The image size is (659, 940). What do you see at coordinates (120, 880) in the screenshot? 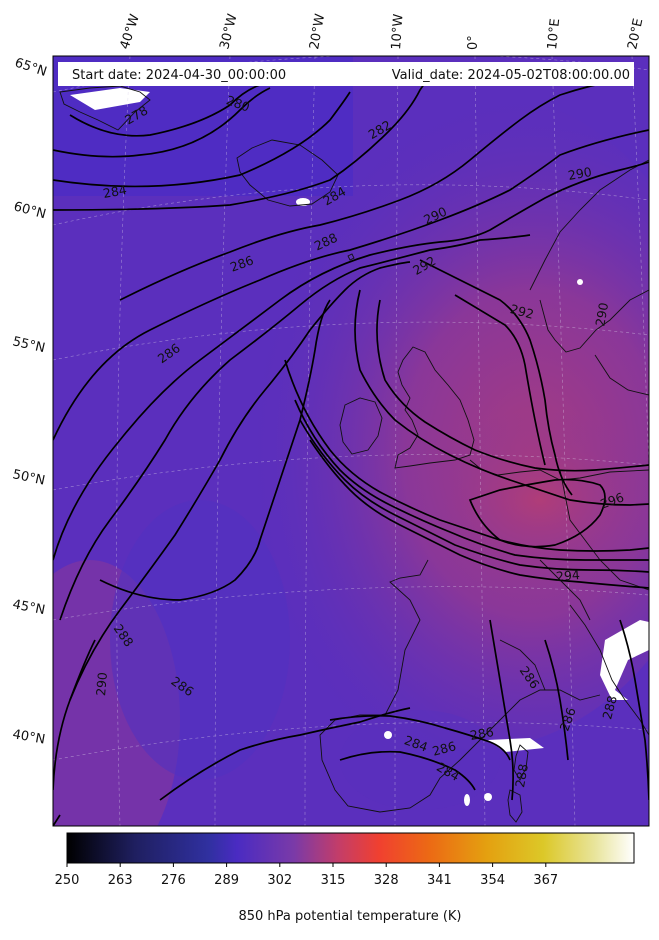
I see `colorbar-tick-label: 263` at bounding box center [120, 880].